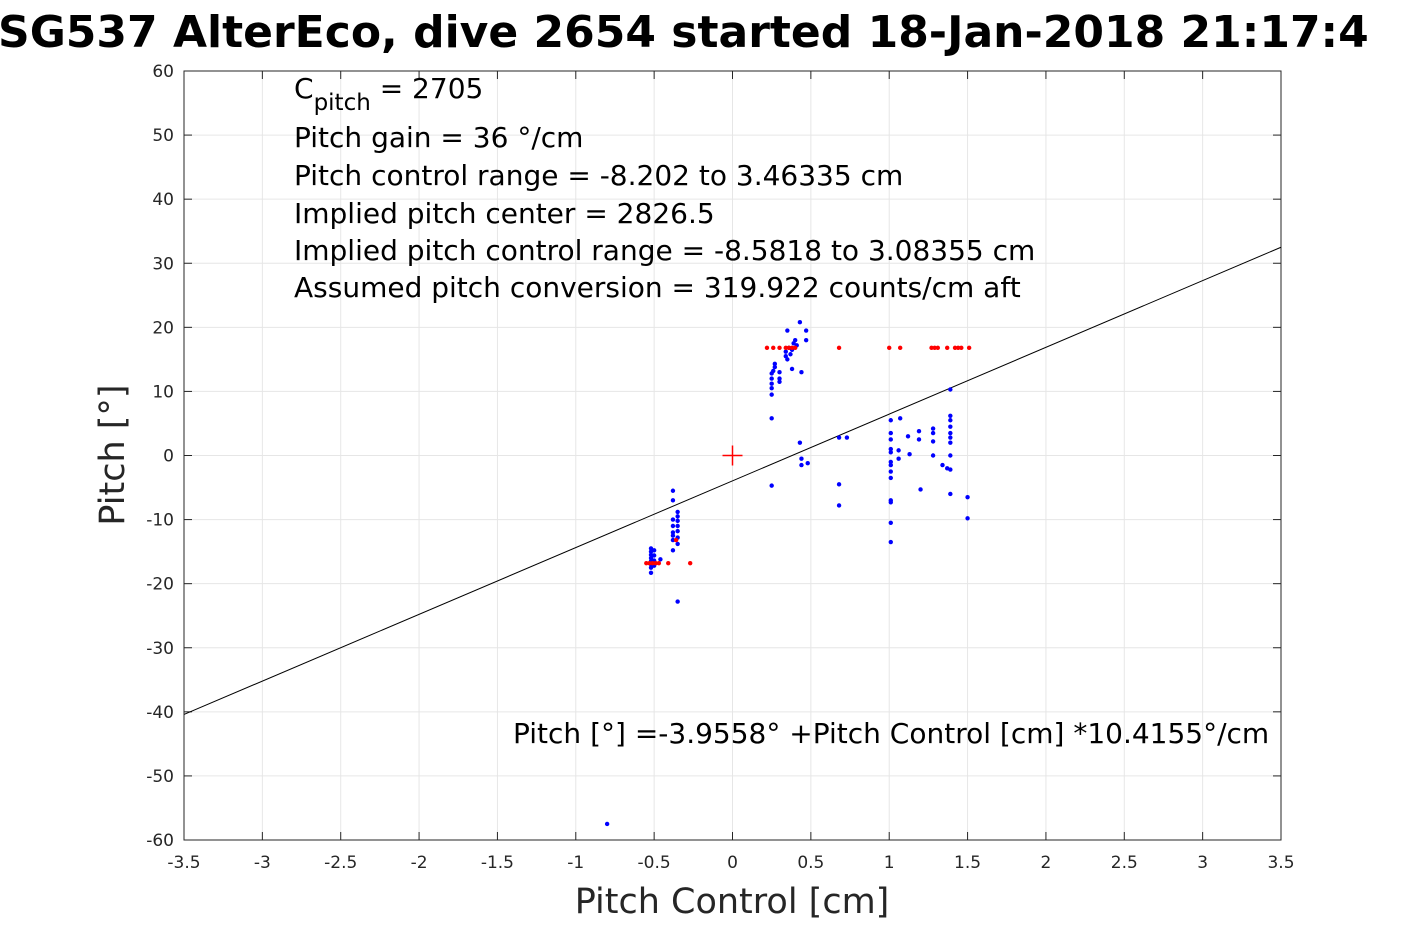  I want to click on x-tick-label: 3, so click(1202, 863).